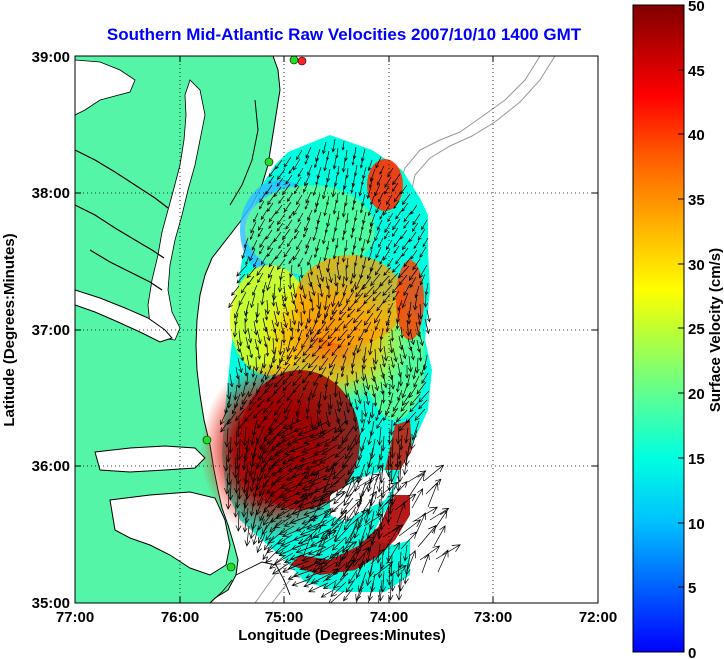 The image size is (724, 659). What do you see at coordinates (250, 582) in the screenshot?
I see `coastline-detail` at bounding box center [250, 582].